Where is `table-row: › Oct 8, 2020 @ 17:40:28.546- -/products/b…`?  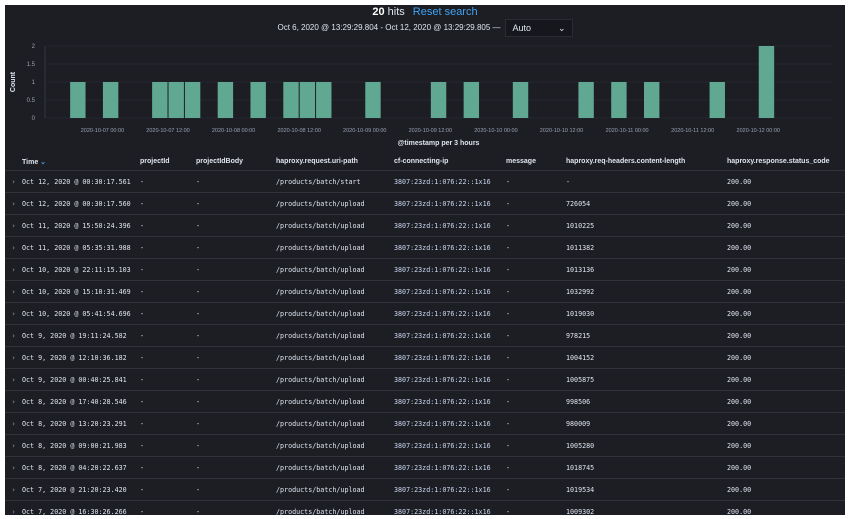 table-row: › Oct 8, 2020 @ 17:40:28.546- -/products/b… is located at coordinates (425, 401).